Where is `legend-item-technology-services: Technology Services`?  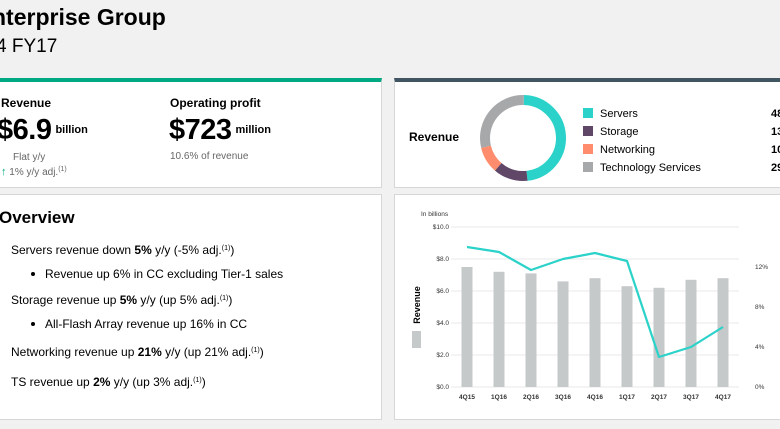
legend-item-technology-services: Technology Services is located at coordinates (642, 168).